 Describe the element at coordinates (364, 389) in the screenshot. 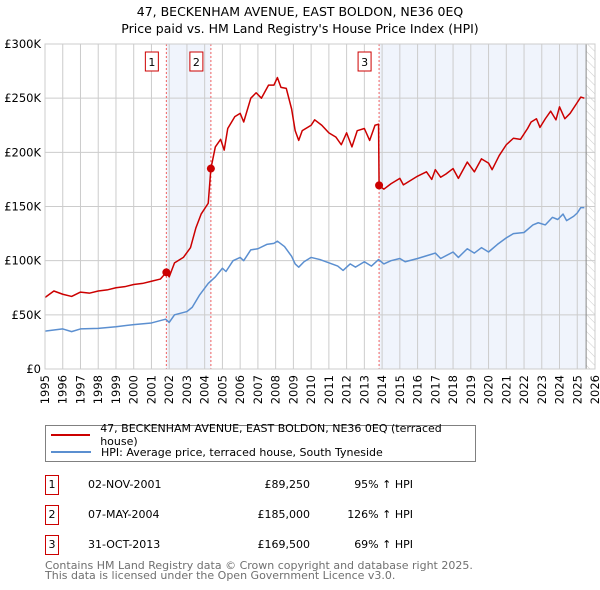

I see `x-tick-label: 2013` at that location.